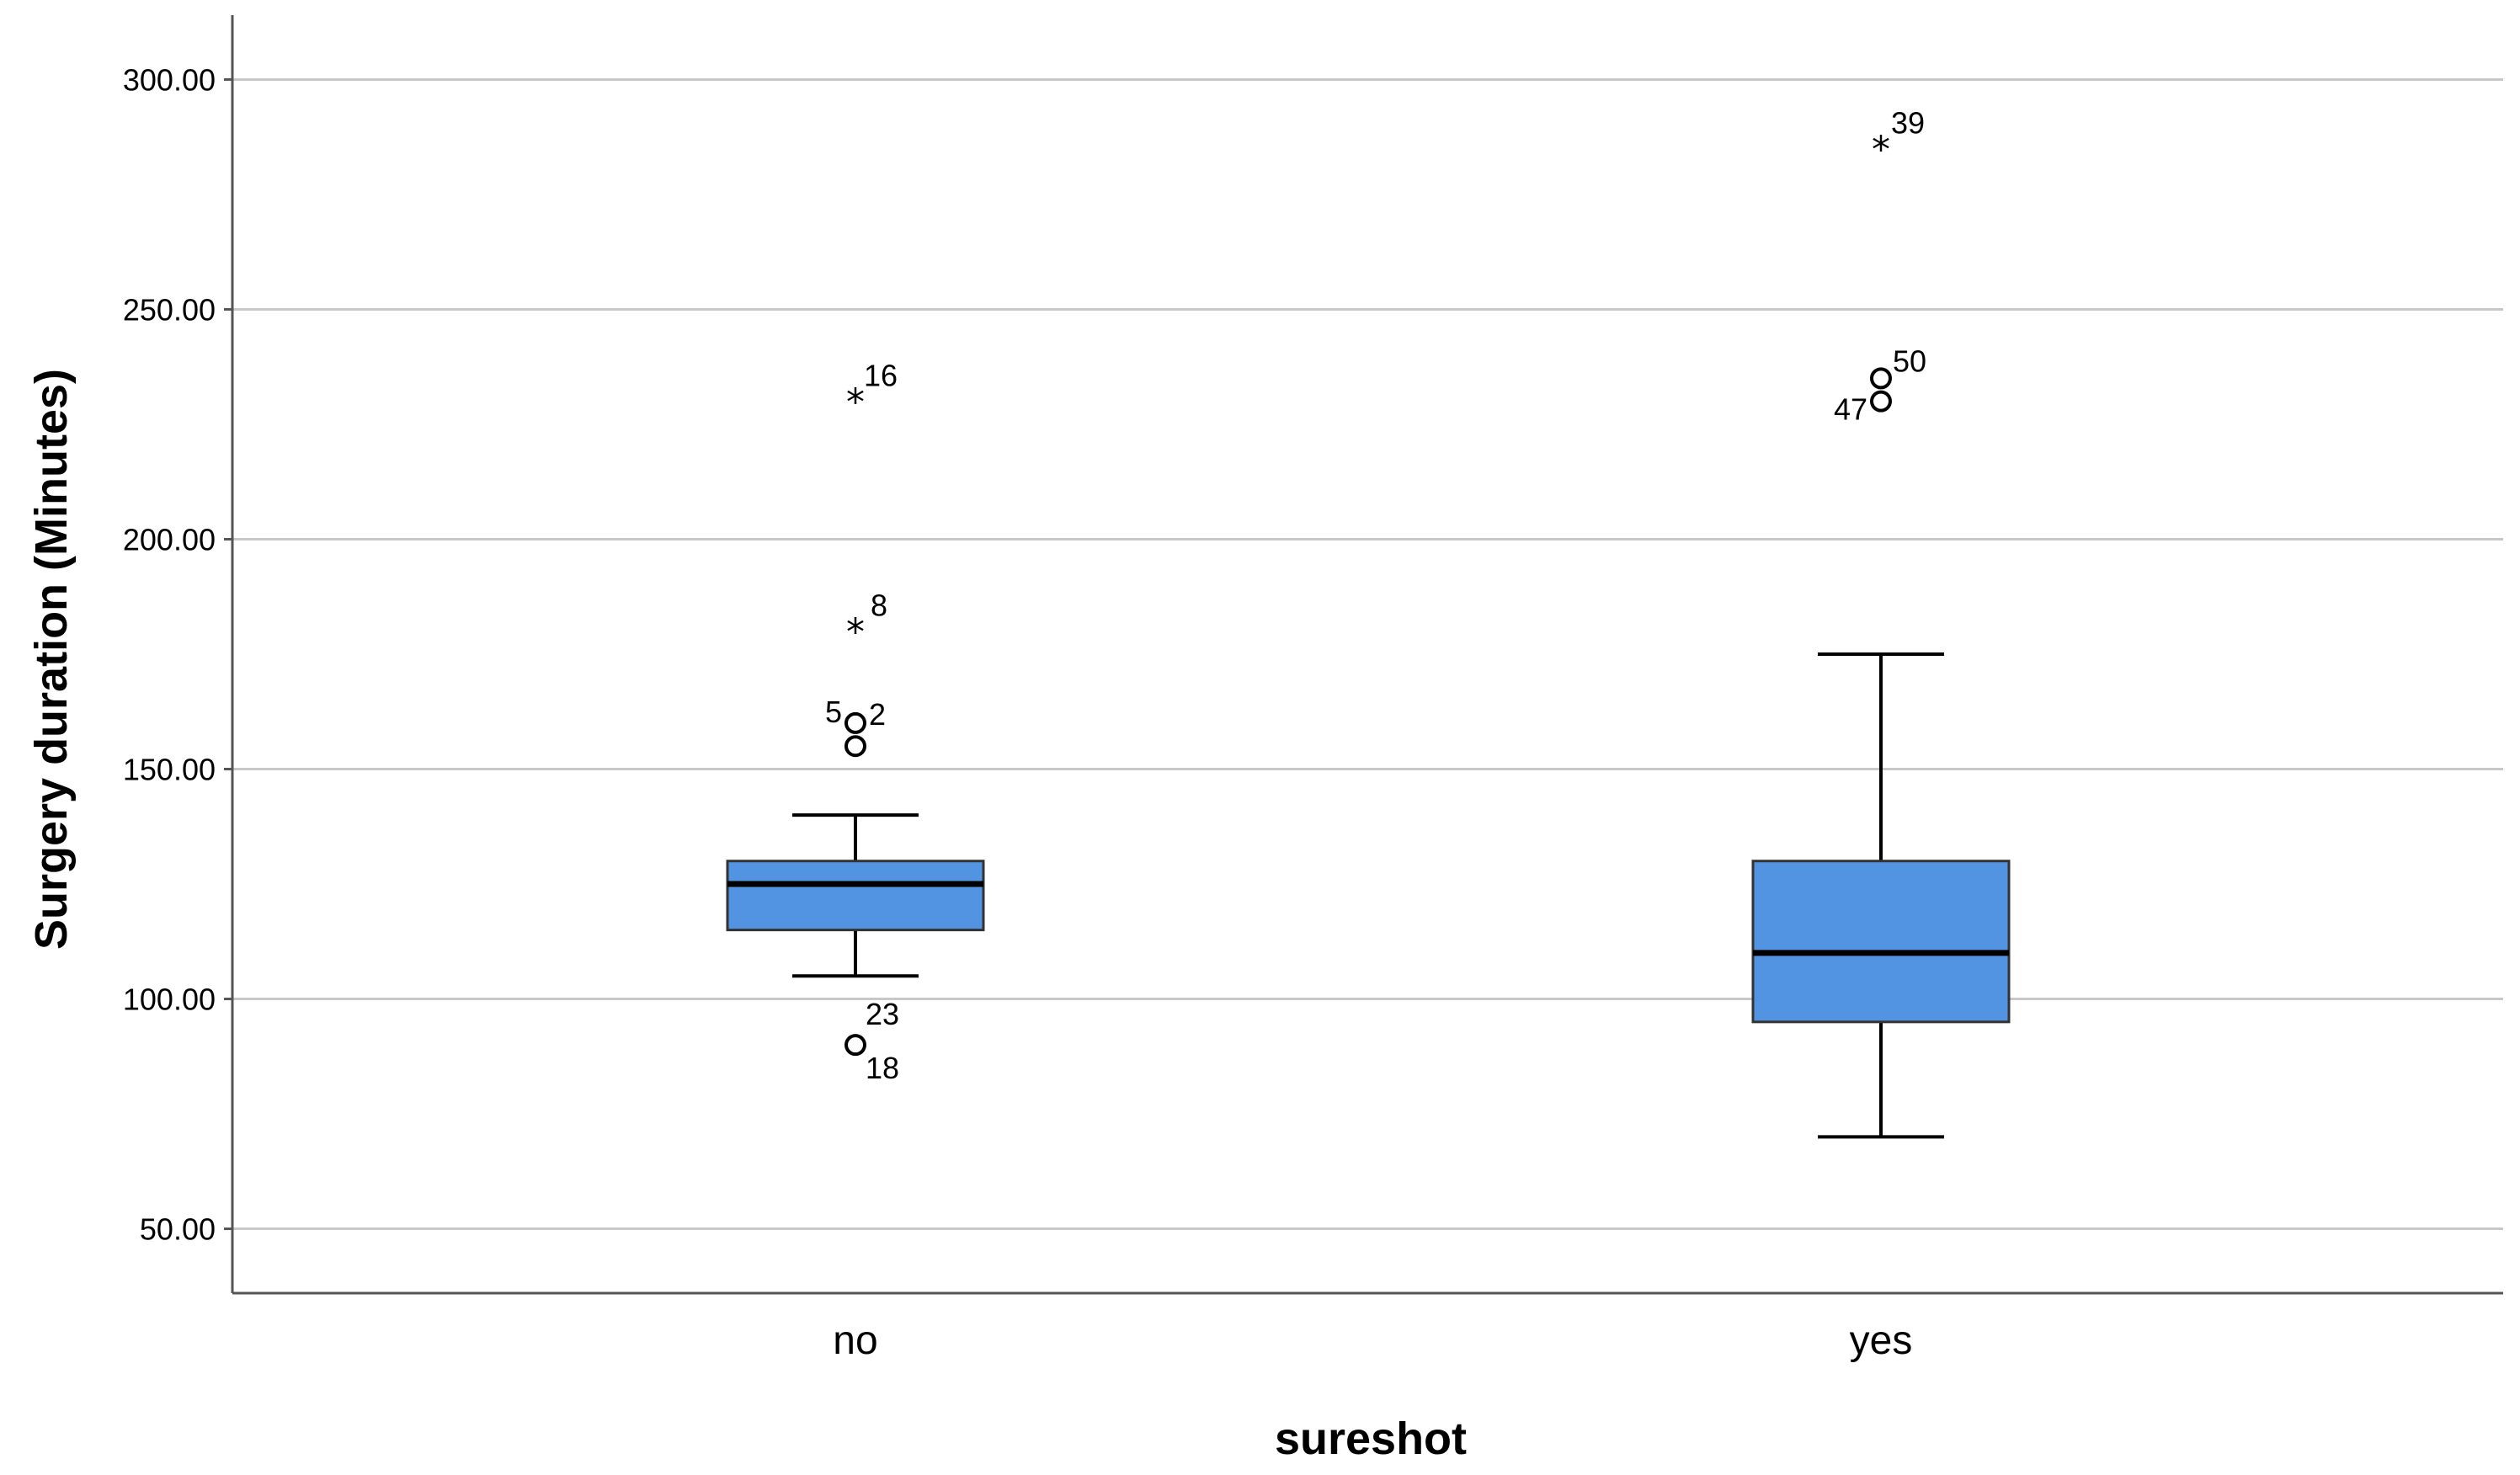 Image resolution: width=2520 pixels, height=1475 pixels. Describe the element at coordinates (1372, 1340) in the screenshot. I see `x-category-labels: no yes` at that location.